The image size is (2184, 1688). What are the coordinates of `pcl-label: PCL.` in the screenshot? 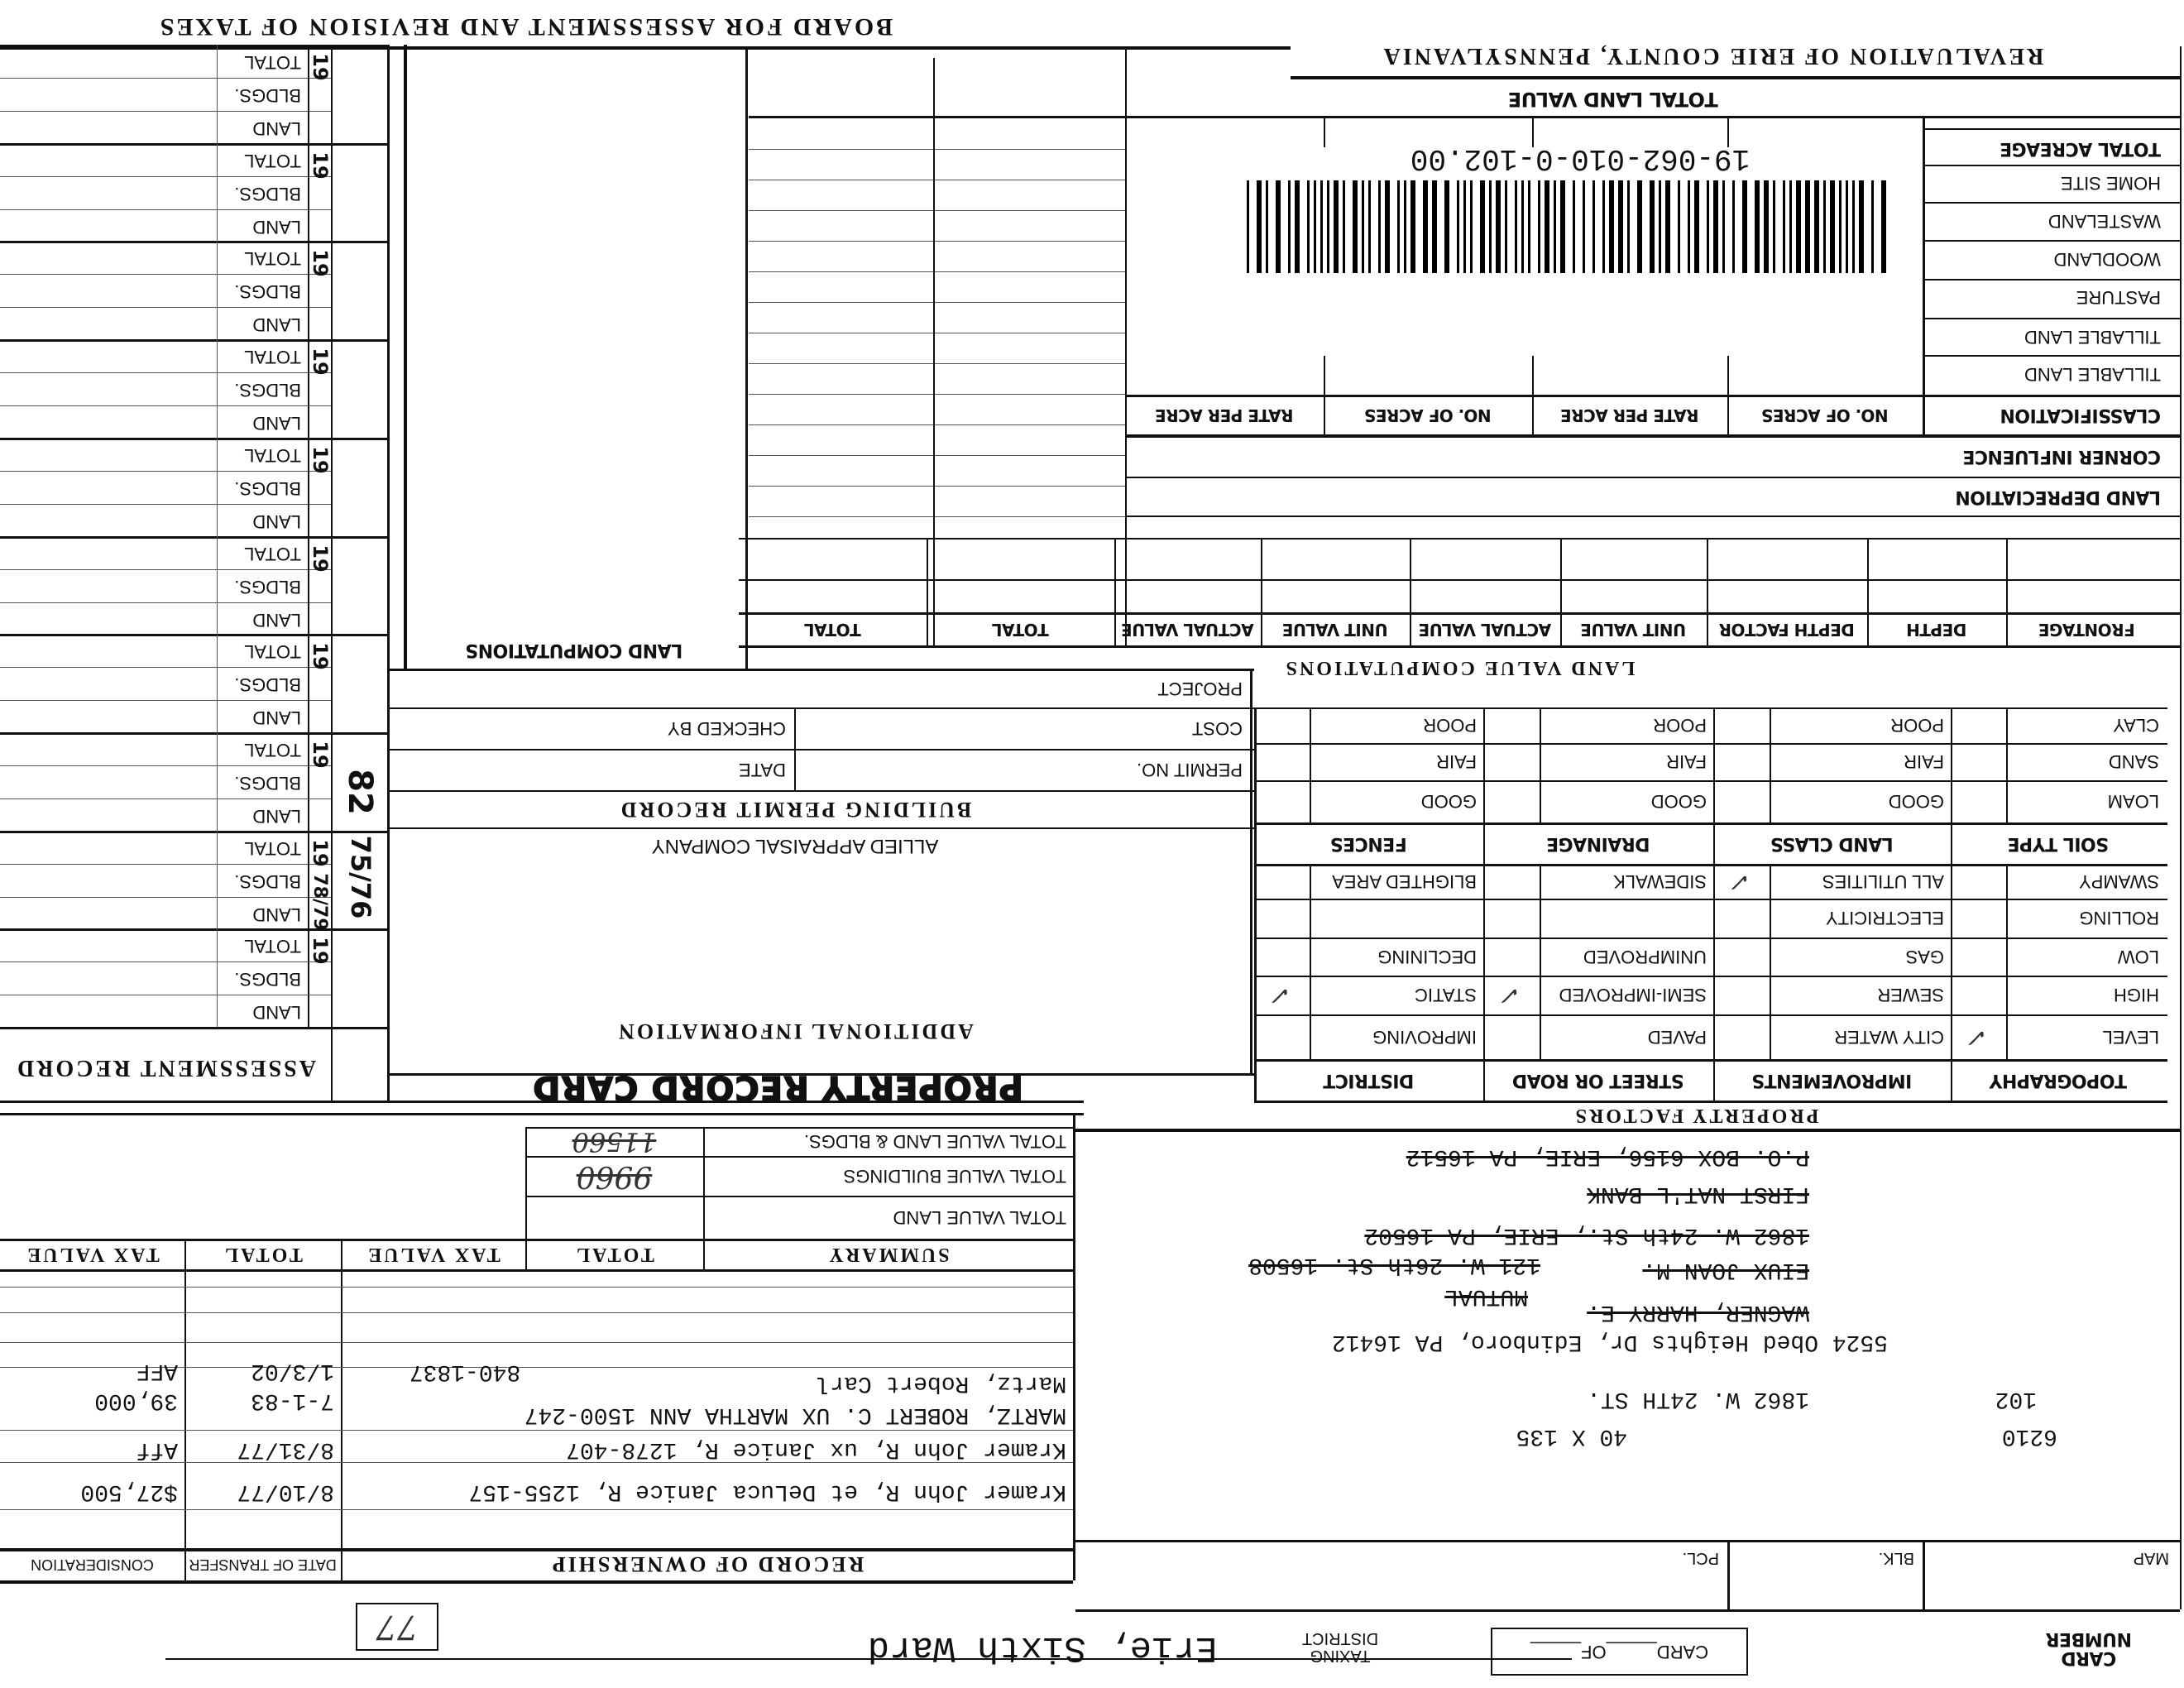 It's located at (1700, 1558).